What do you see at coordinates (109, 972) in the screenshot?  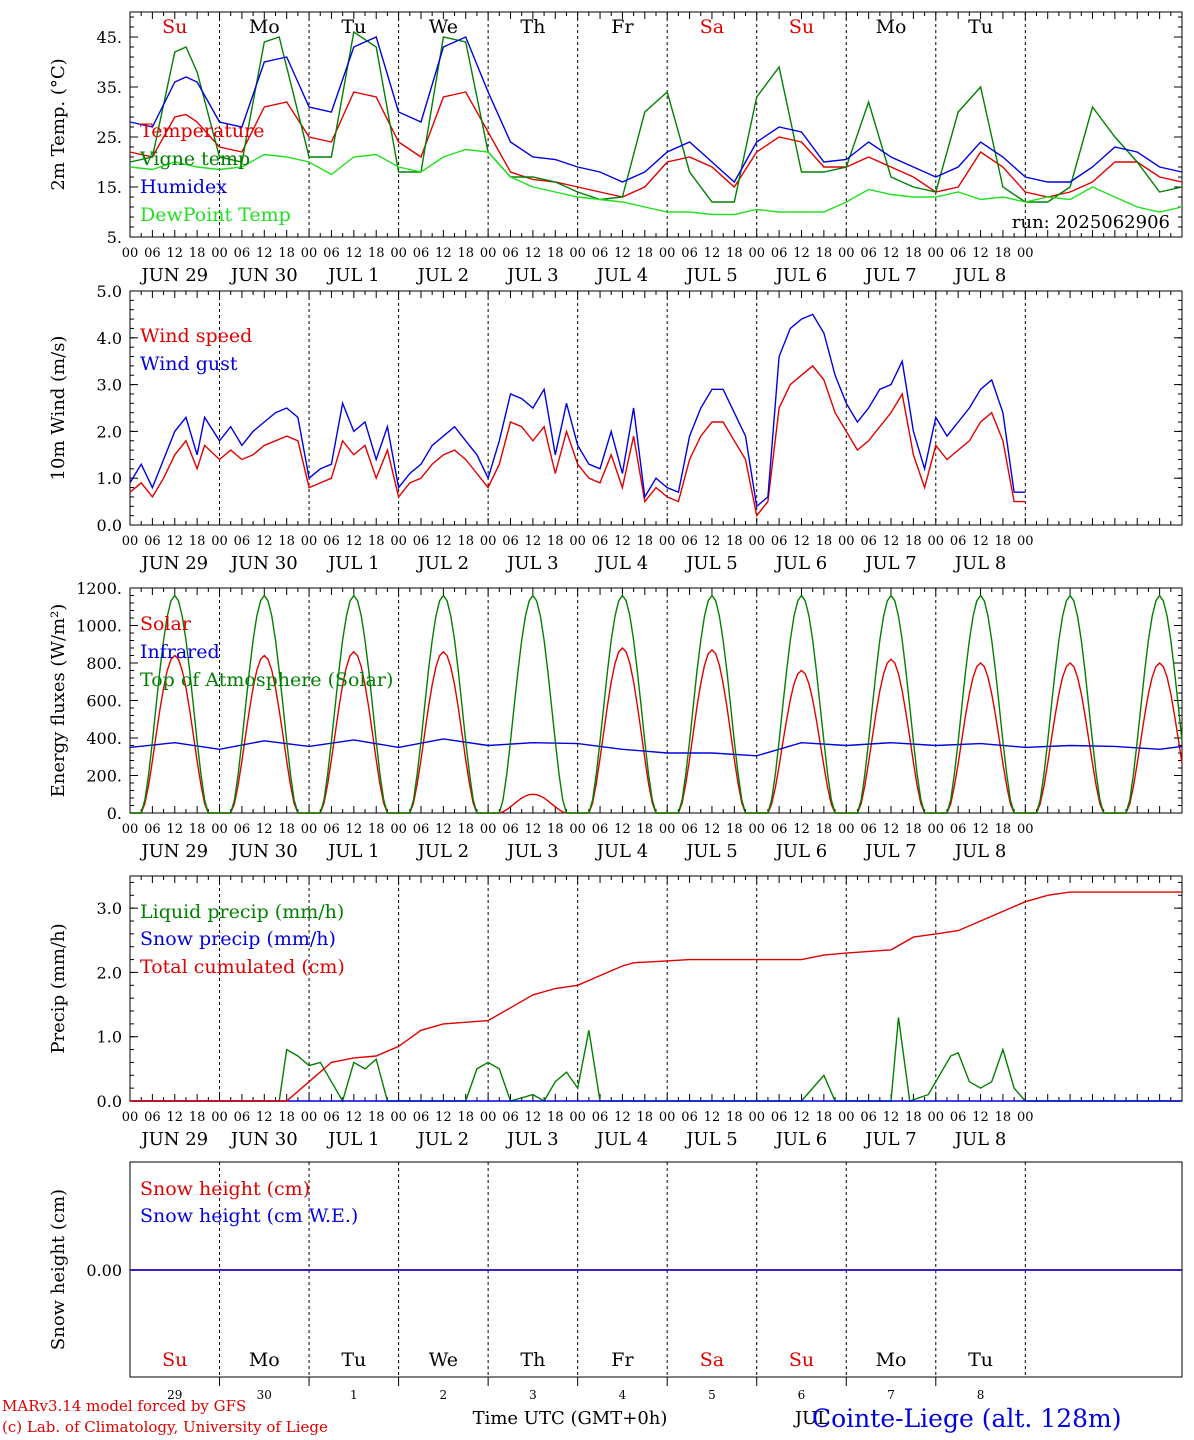 I see `y-tick-label: 2.0` at bounding box center [109, 972].